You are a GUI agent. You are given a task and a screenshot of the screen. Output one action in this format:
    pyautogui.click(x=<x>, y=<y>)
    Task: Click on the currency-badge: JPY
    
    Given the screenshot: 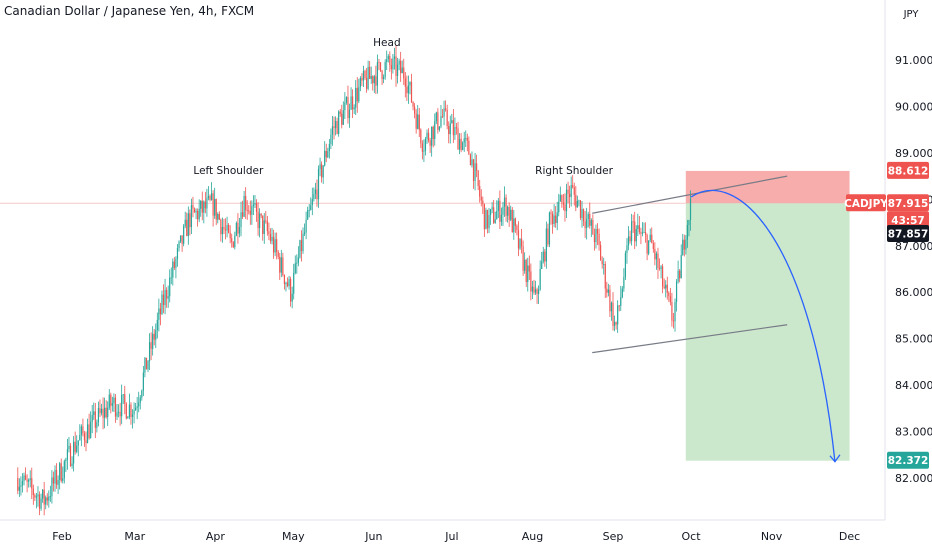 What is the action you would take?
    pyautogui.click(x=911, y=14)
    